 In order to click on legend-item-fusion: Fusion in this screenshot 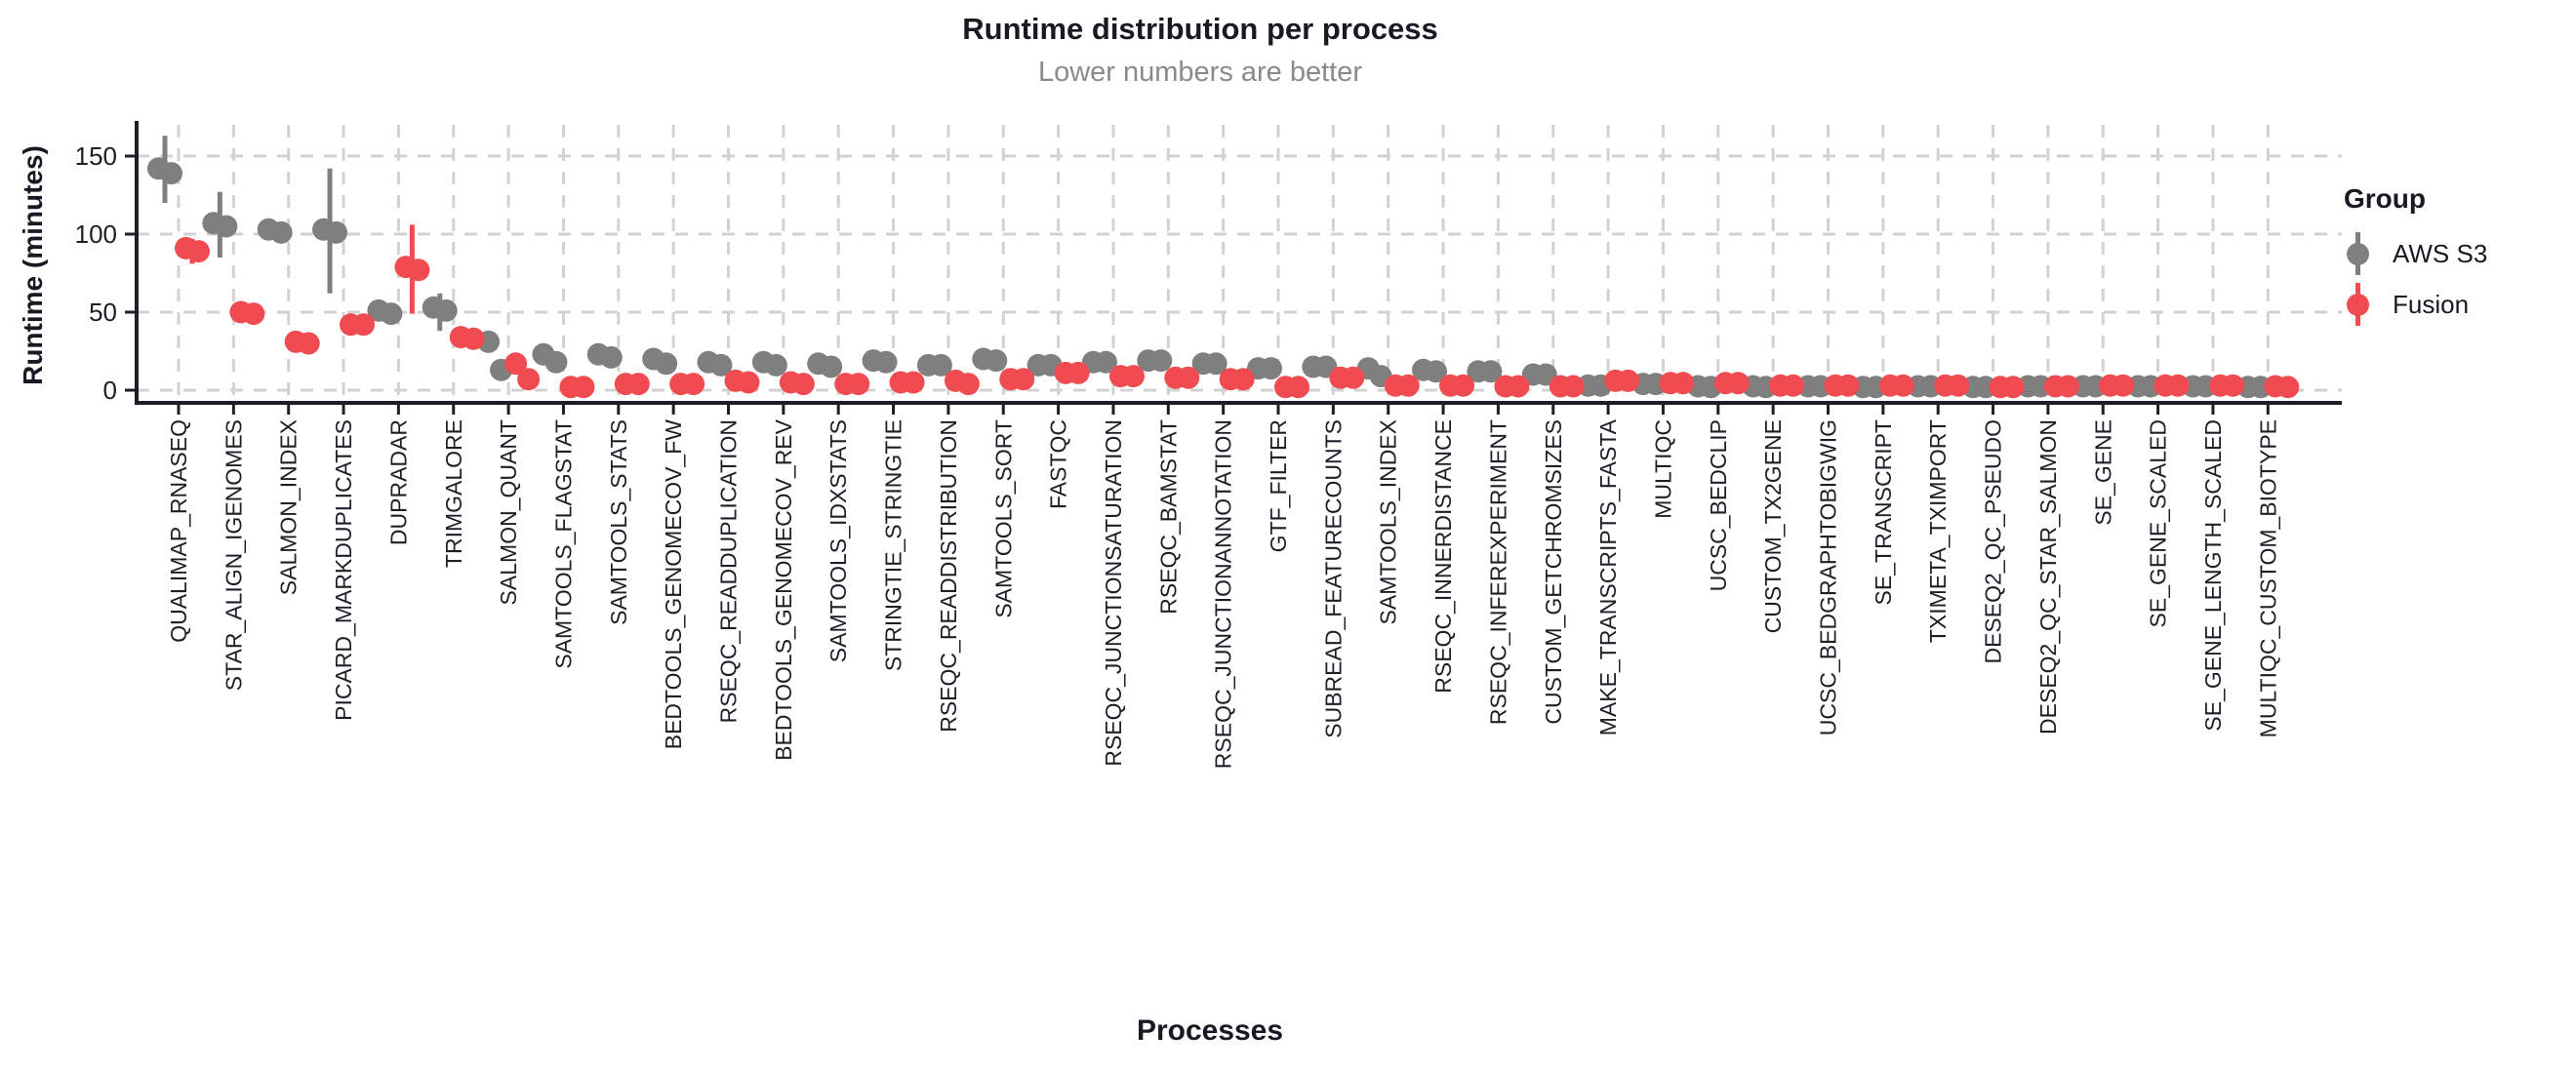, I will do `click(2415, 305)`.